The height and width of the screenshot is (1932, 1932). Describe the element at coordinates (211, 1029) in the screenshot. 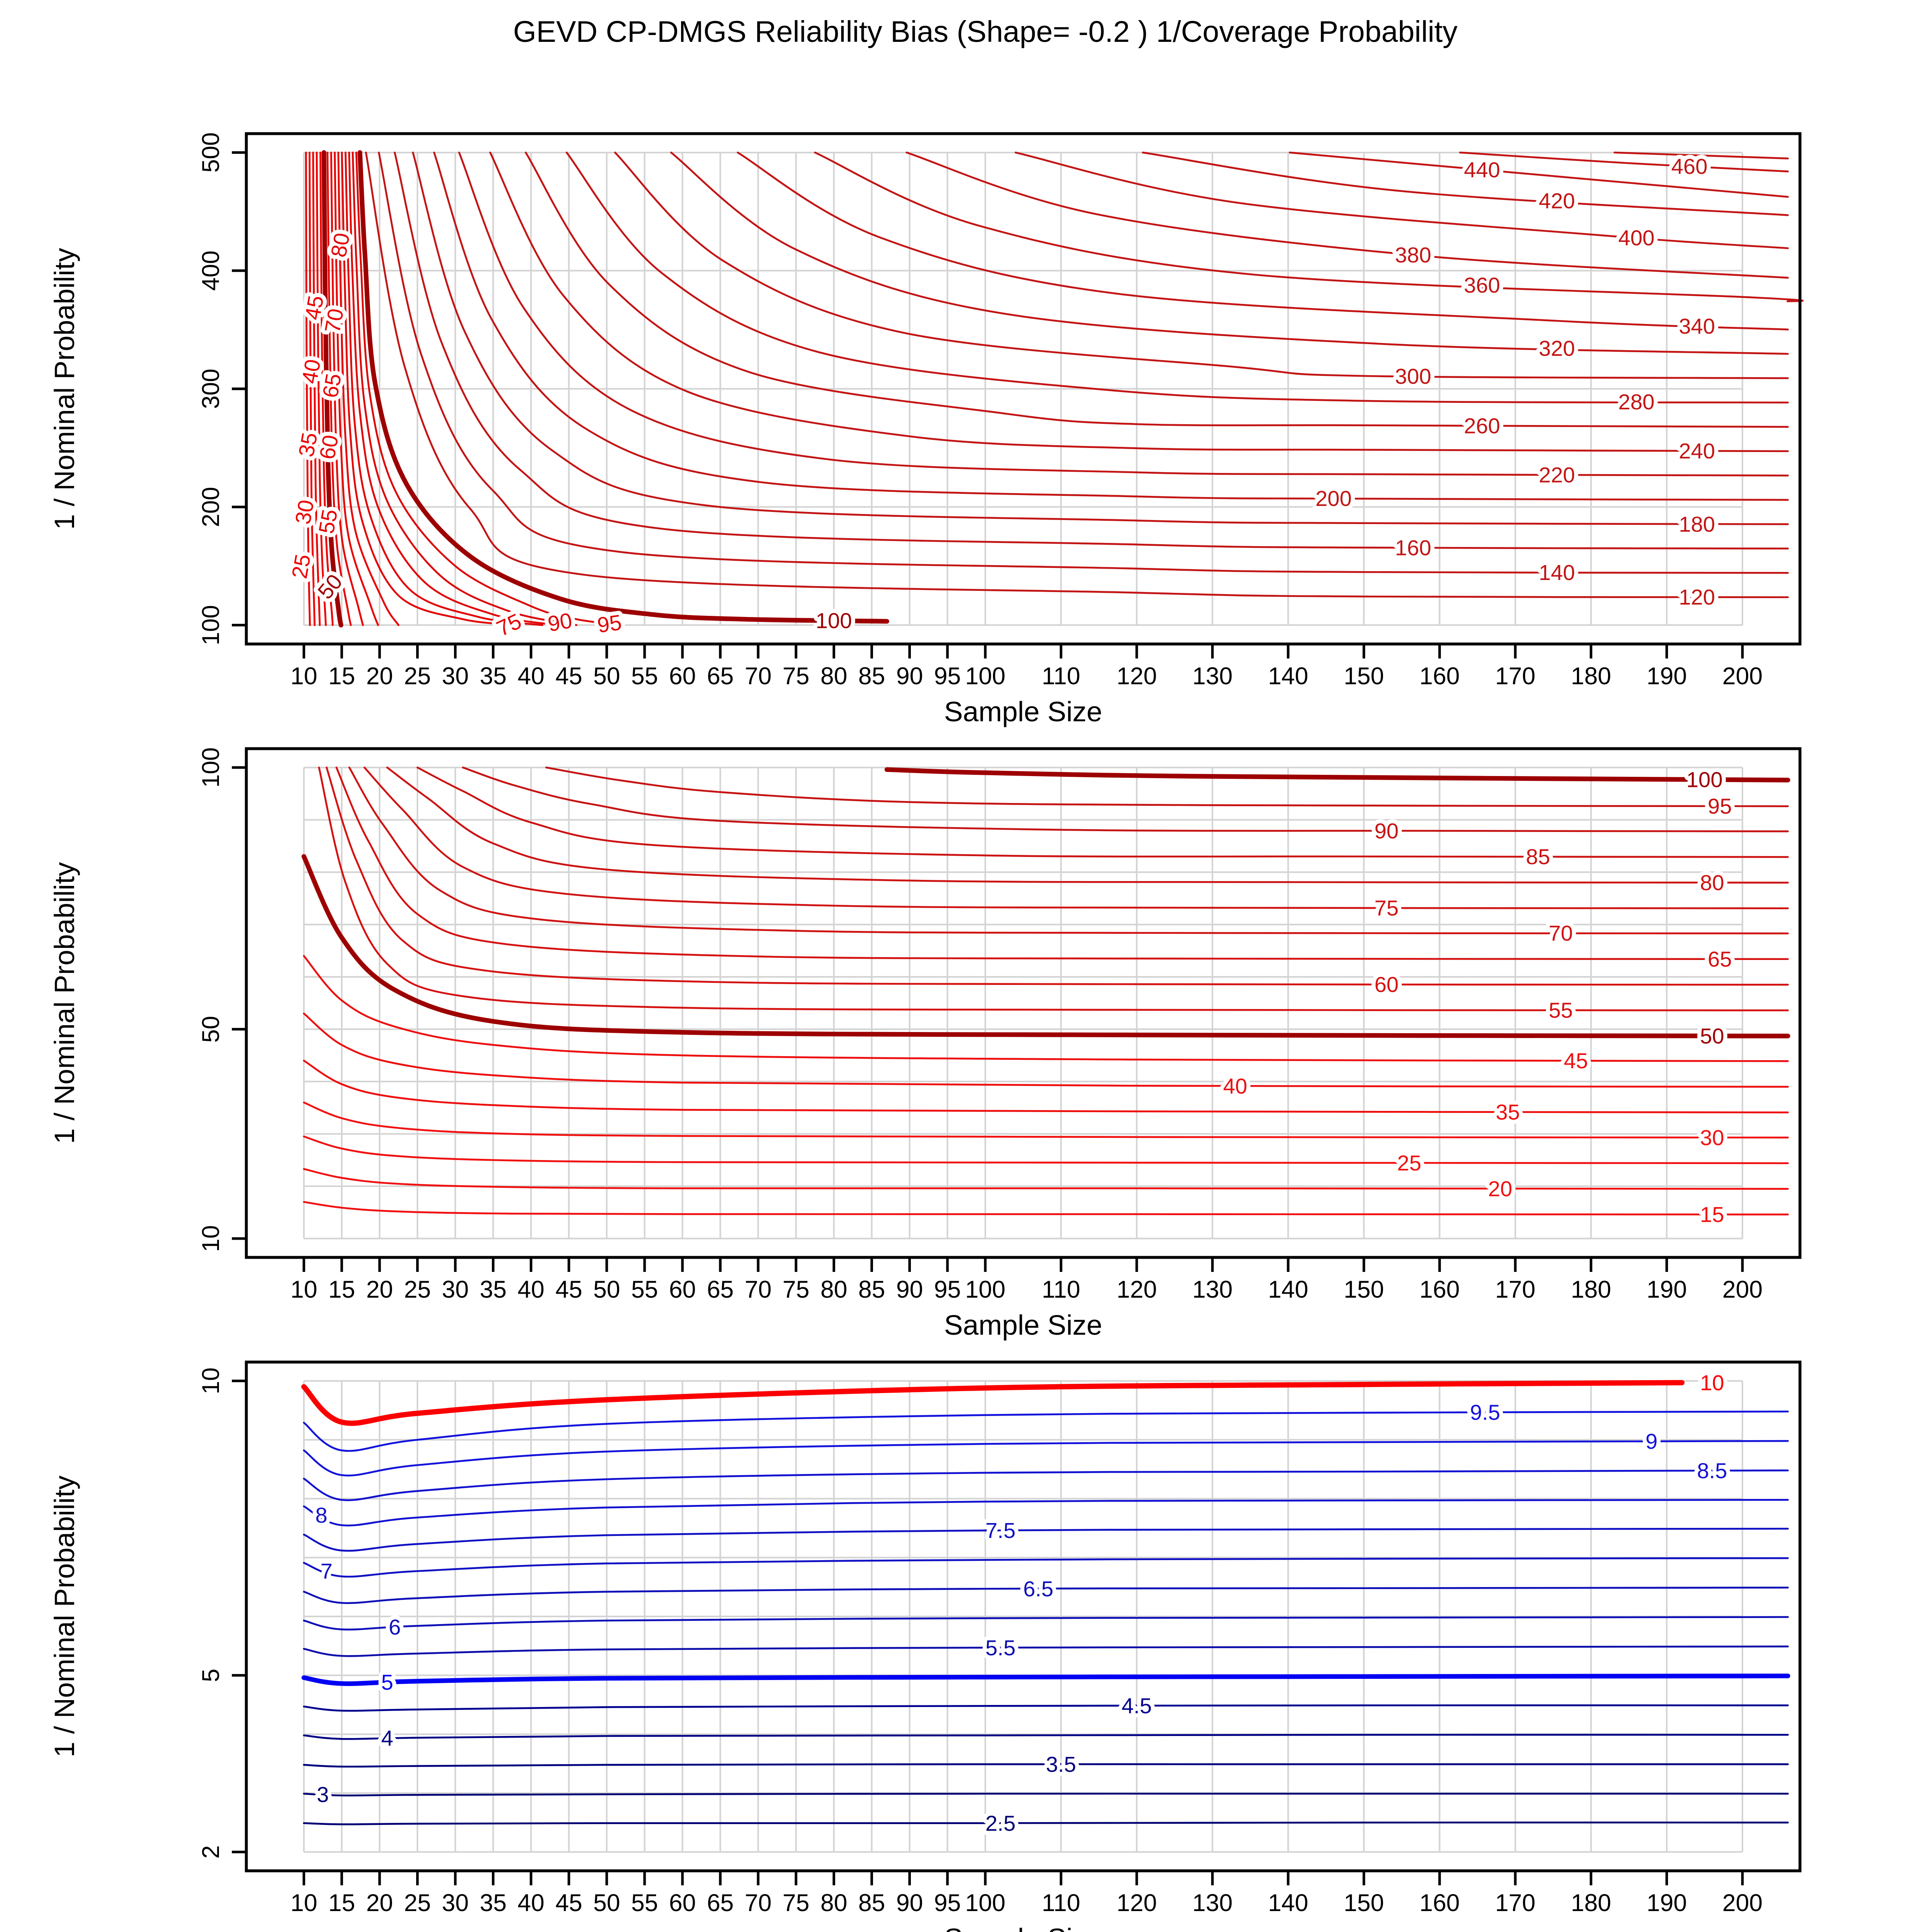

I see `y-tick-label: 50` at that location.